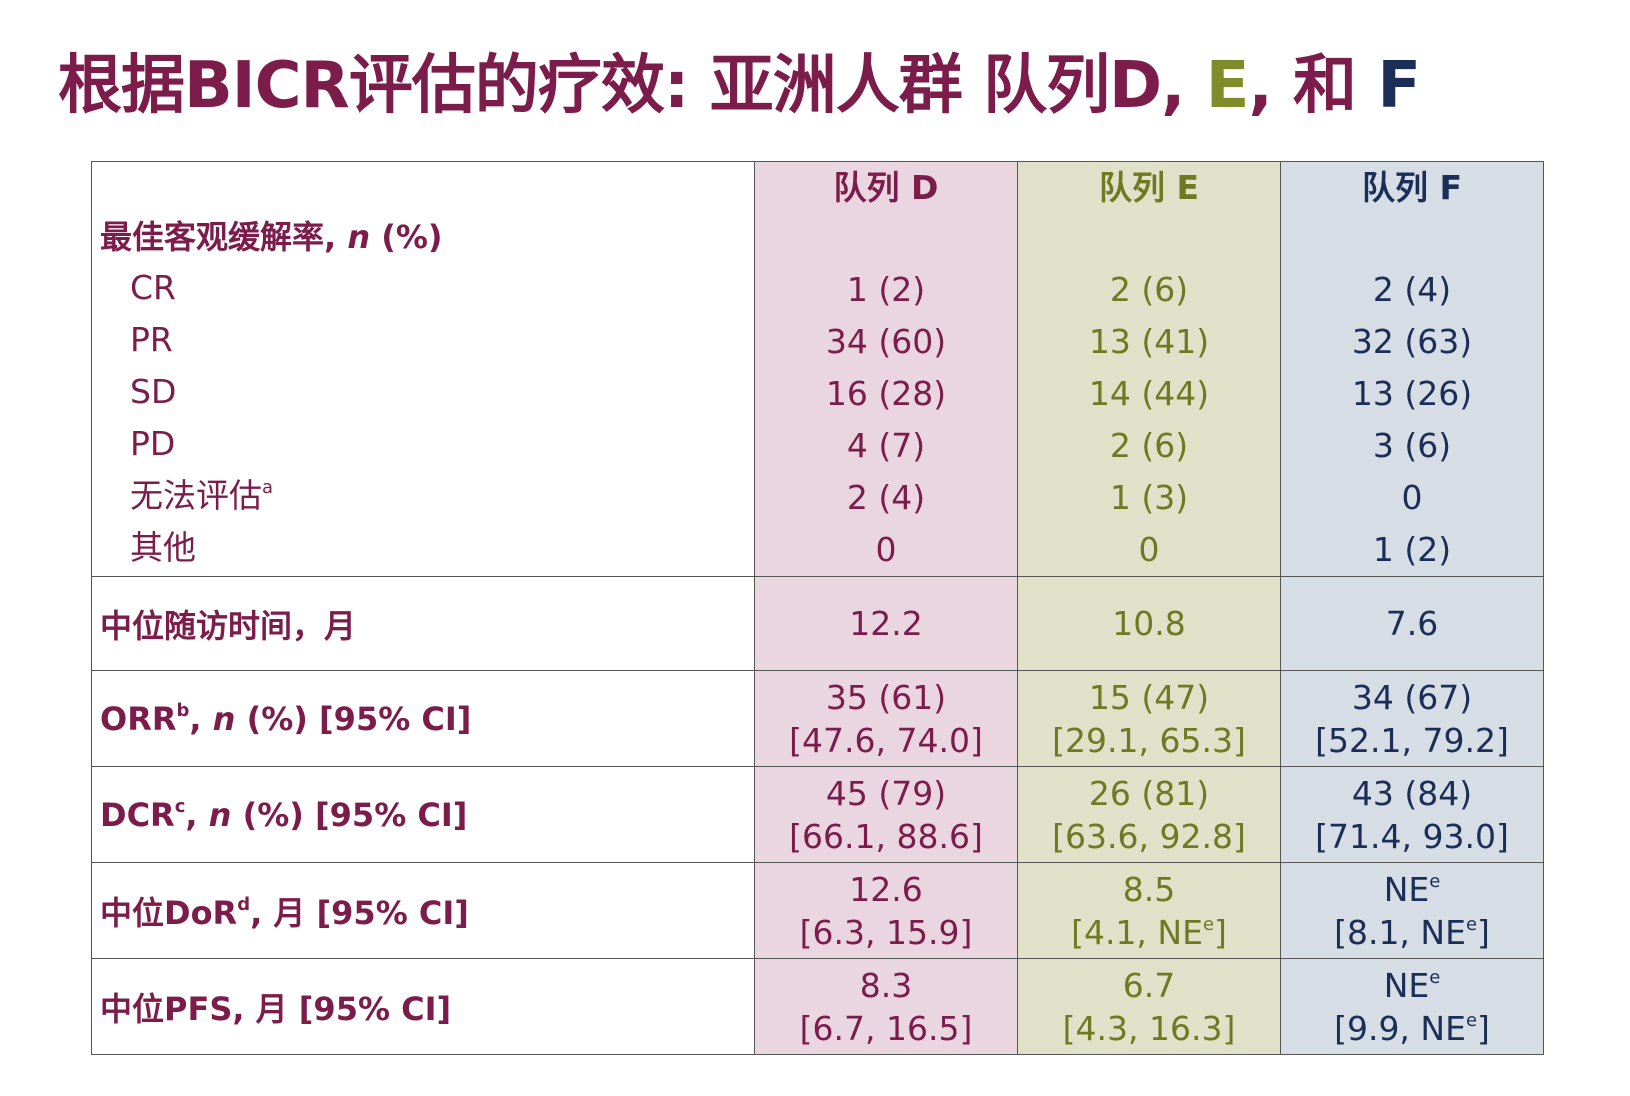 This screenshot has height=1096, width=1630. What do you see at coordinates (1412, 1006) in the screenshot?
I see `pfs-f: NEe [9.9, NEe]` at bounding box center [1412, 1006].